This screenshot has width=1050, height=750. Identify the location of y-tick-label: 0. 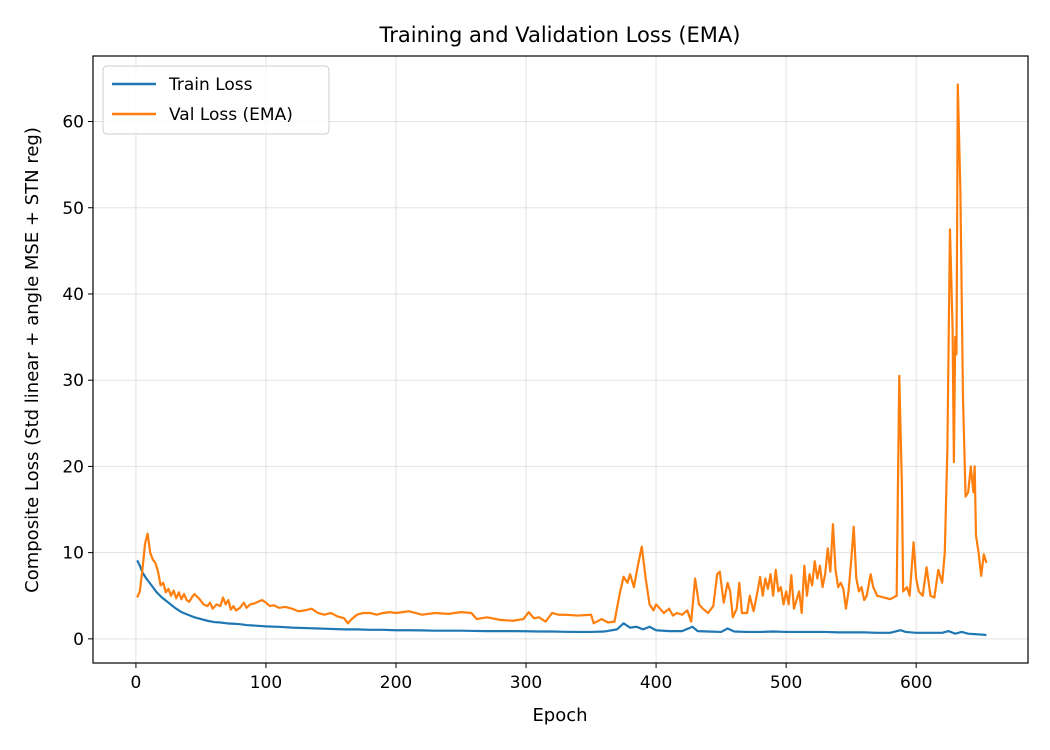
(78, 640).